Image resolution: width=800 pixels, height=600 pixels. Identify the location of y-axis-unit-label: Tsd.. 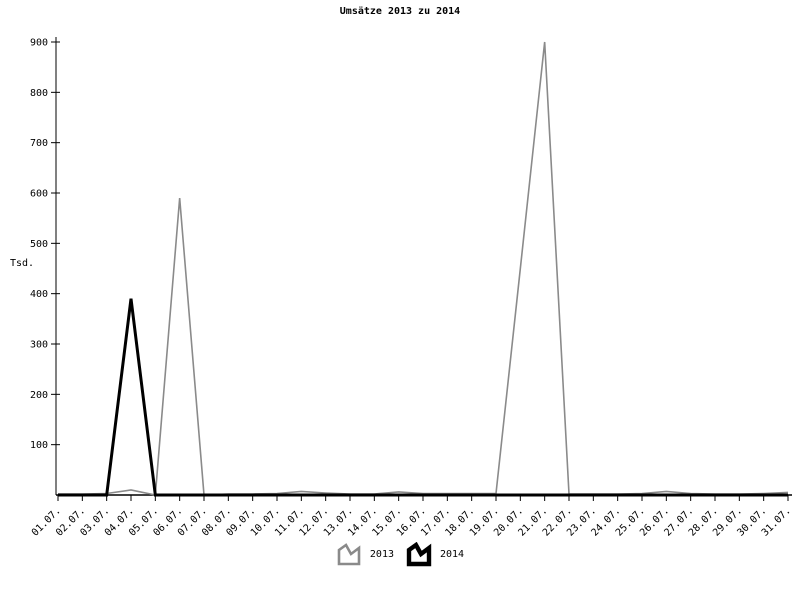
(22, 263).